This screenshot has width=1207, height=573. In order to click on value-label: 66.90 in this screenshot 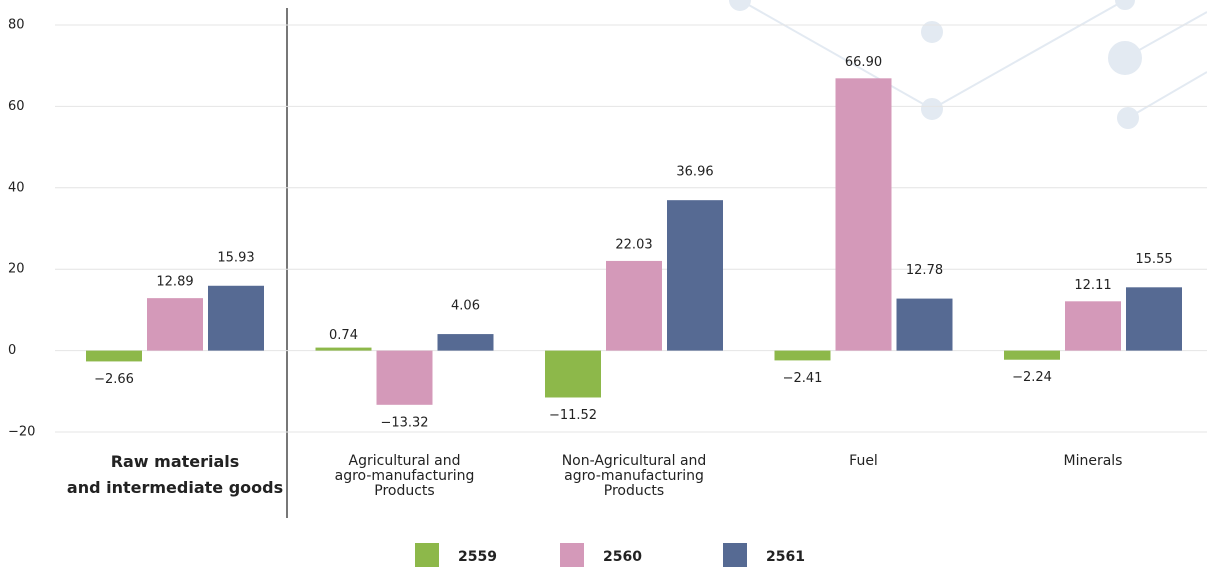, I will do `click(863, 62)`.